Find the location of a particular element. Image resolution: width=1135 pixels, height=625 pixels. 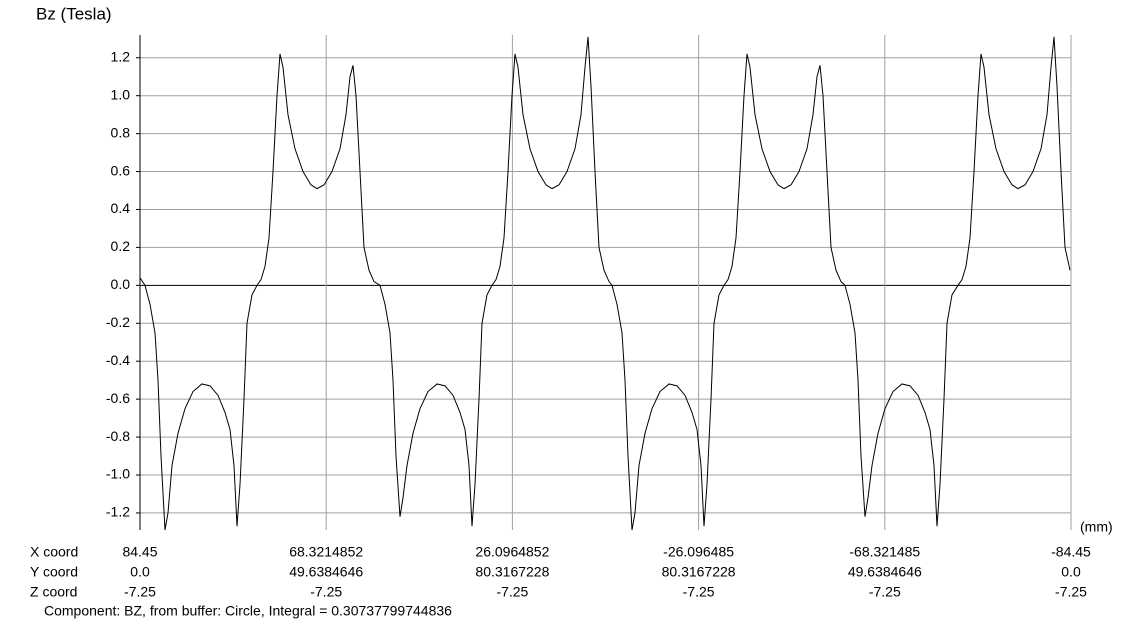

chart-title: Bz (Tesla) is located at coordinates (74, 13).